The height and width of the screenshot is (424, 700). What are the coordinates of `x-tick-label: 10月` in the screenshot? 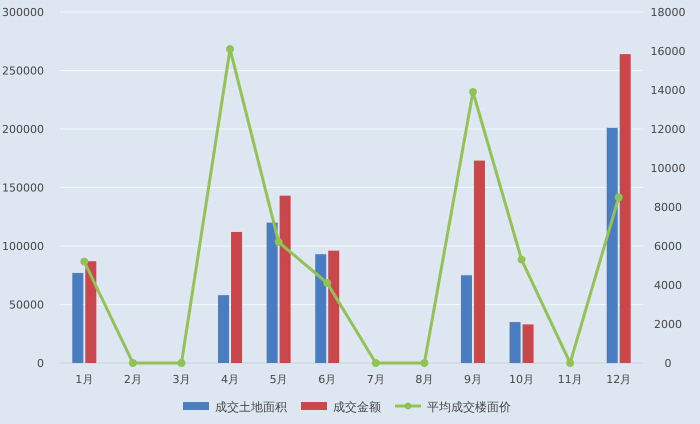 It's located at (521, 379).